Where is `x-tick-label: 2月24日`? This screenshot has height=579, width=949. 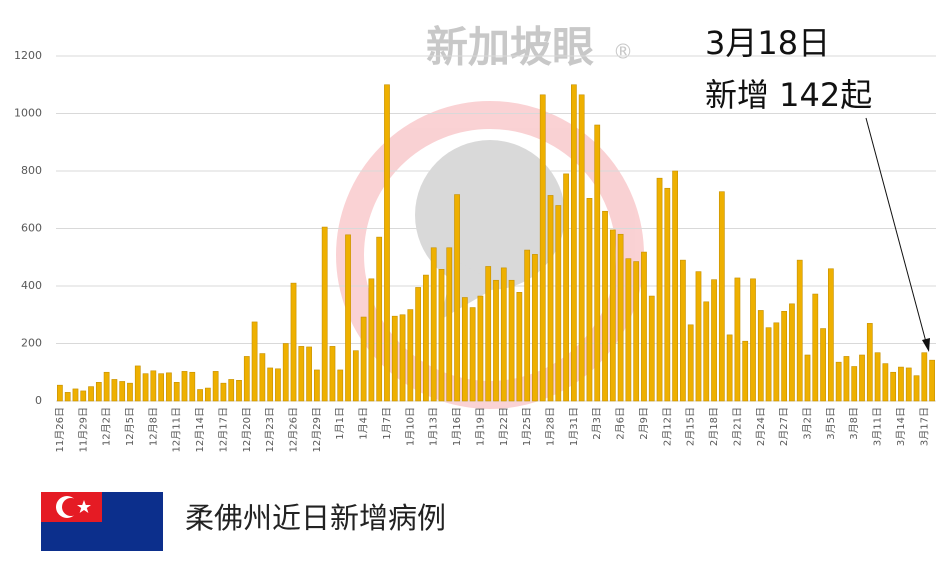 x-tick-label: 2月24日 is located at coordinates (761, 426).